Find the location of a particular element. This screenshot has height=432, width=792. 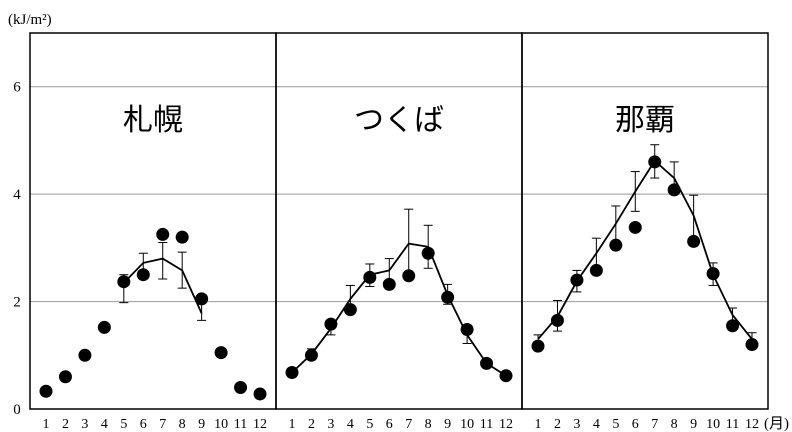

y-tick-label-0: 0 is located at coordinates (17, 410).